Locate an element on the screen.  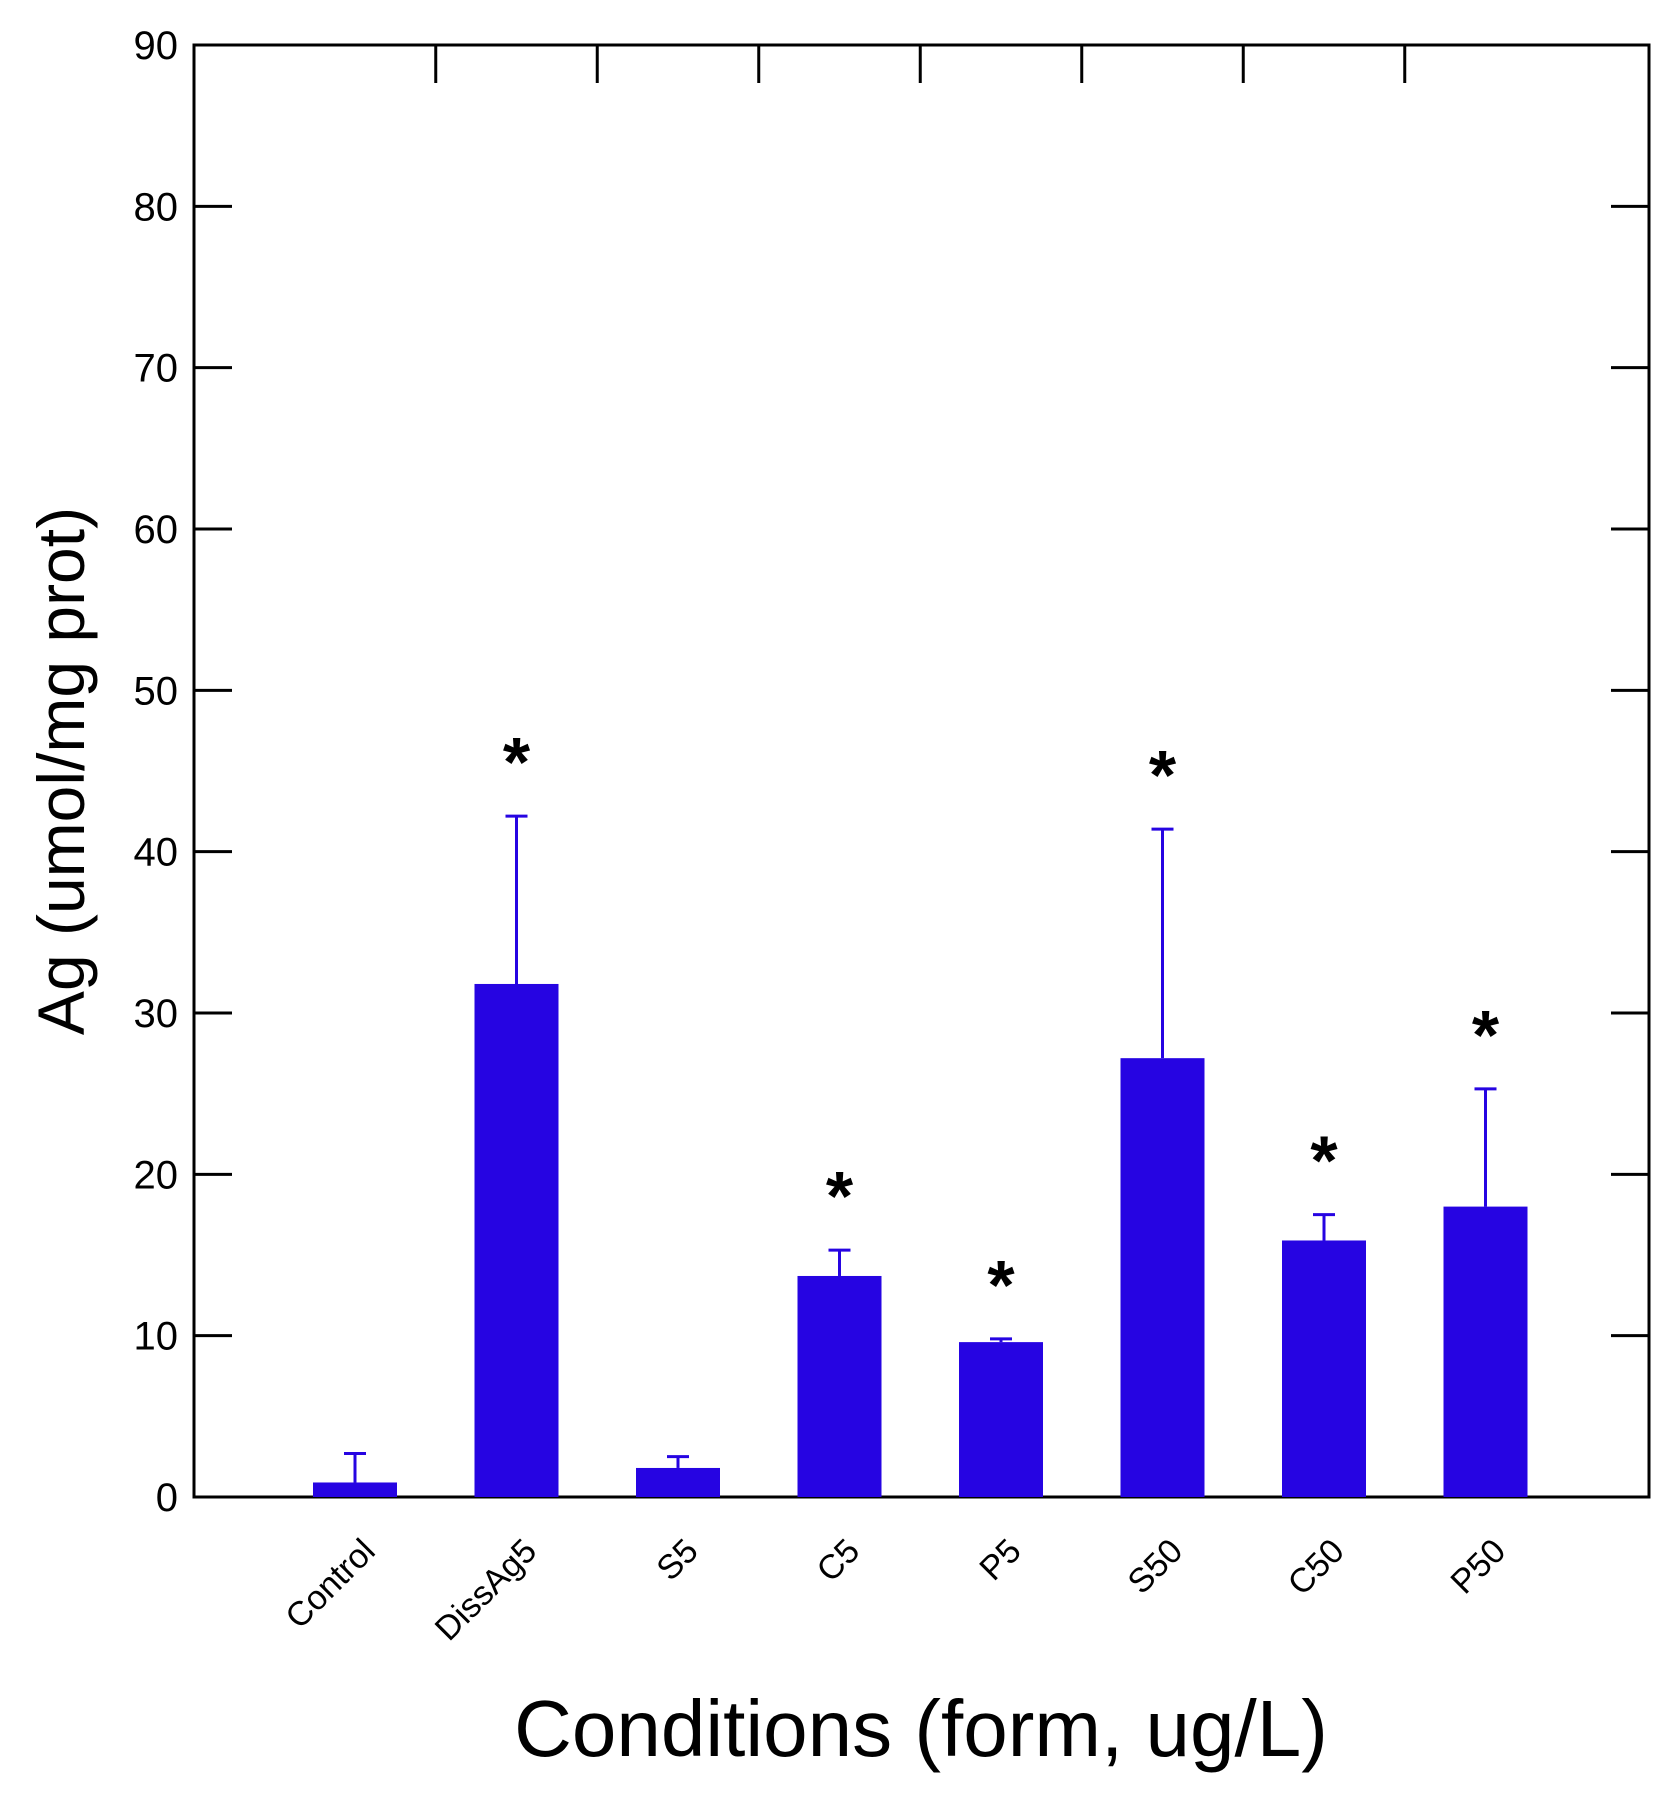
significance-star-dissag5: * is located at coordinates (517, 762).